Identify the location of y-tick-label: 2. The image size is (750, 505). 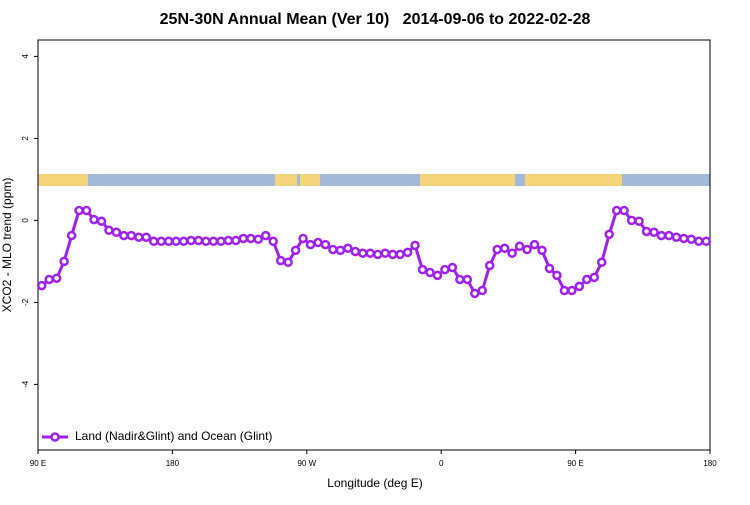
(25, 138).